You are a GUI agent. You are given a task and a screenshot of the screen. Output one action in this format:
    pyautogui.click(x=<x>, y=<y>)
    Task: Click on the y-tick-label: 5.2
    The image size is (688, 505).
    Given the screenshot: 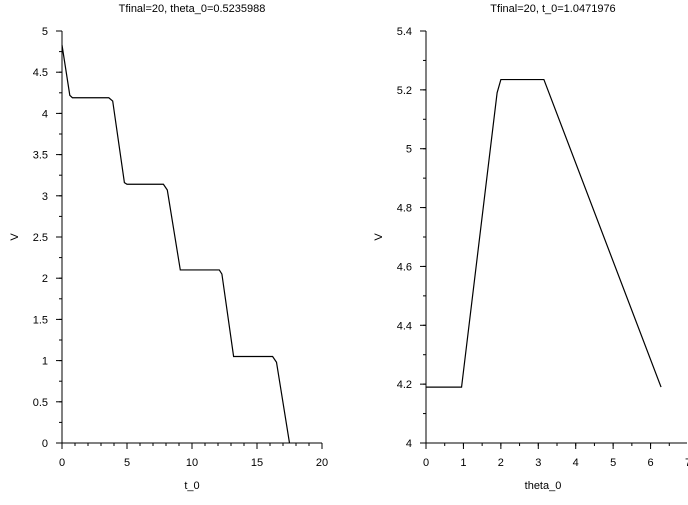 What is the action you would take?
    pyautogui.click(x=404, y=91)
    